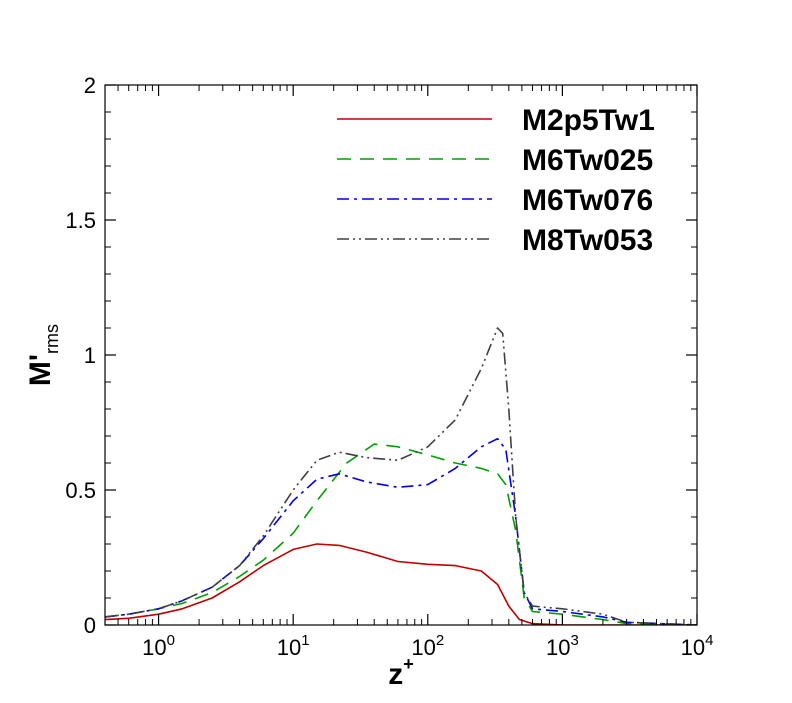 This screenshot has width=792, height=703. Describe the element at coordinates (90, 625) in the screenshot. I see `y-tick-label: 0` at that location.